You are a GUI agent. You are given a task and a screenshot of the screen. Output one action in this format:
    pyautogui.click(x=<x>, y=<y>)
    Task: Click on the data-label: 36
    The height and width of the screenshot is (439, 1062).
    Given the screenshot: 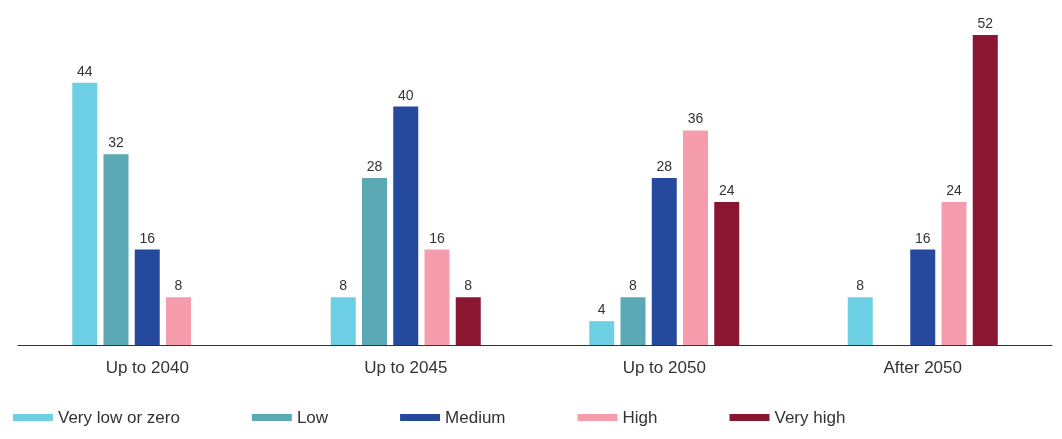 What is the action you would take?
    pyautogui.click(x=695, y=118)
    